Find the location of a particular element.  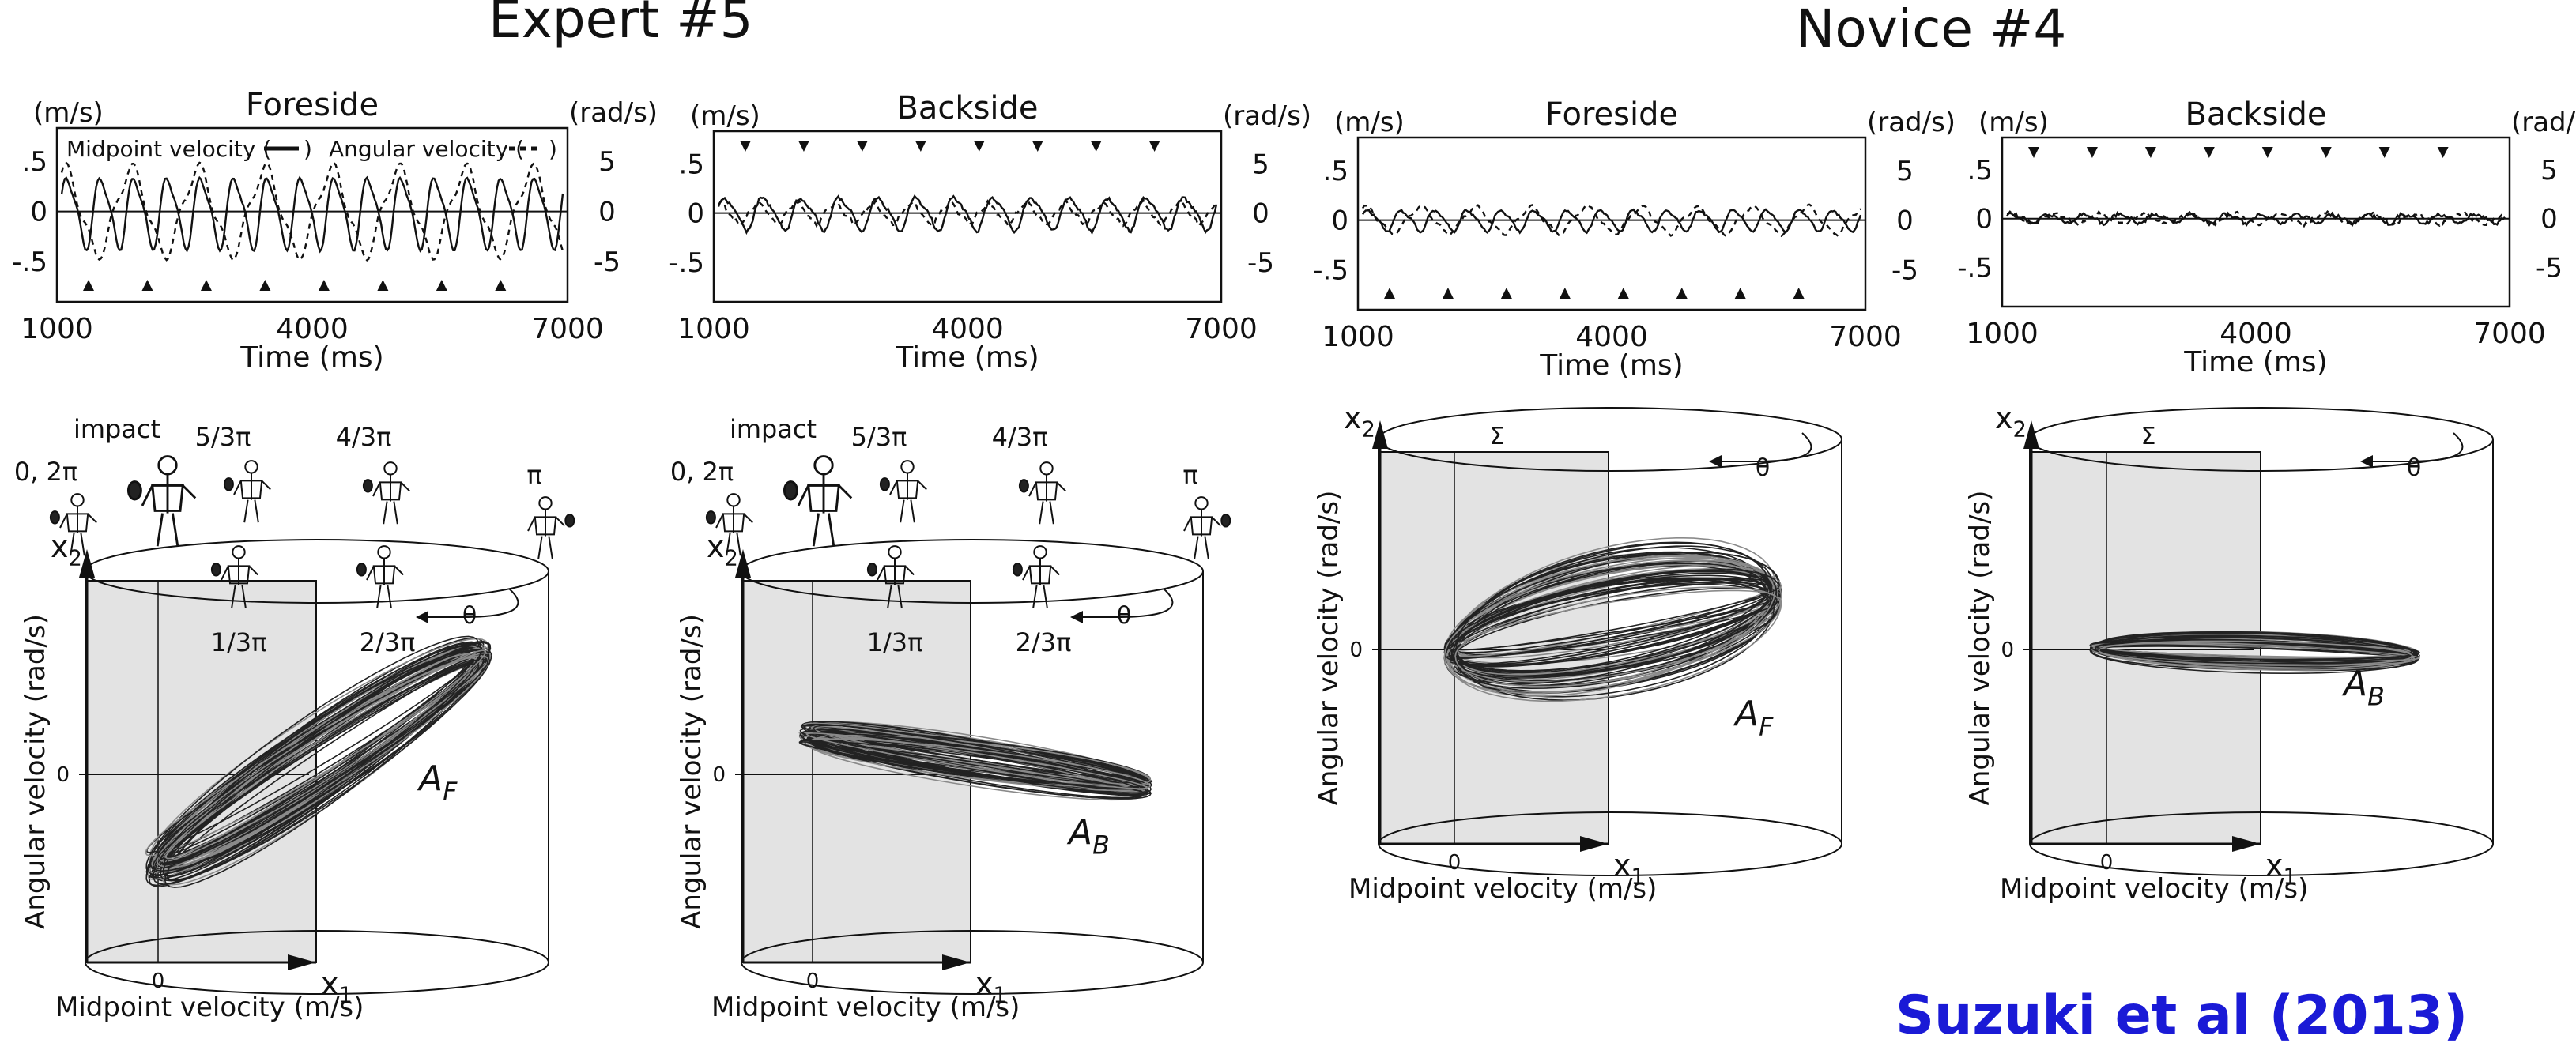

y-axis-arrow is located at coordinates (743, 563).